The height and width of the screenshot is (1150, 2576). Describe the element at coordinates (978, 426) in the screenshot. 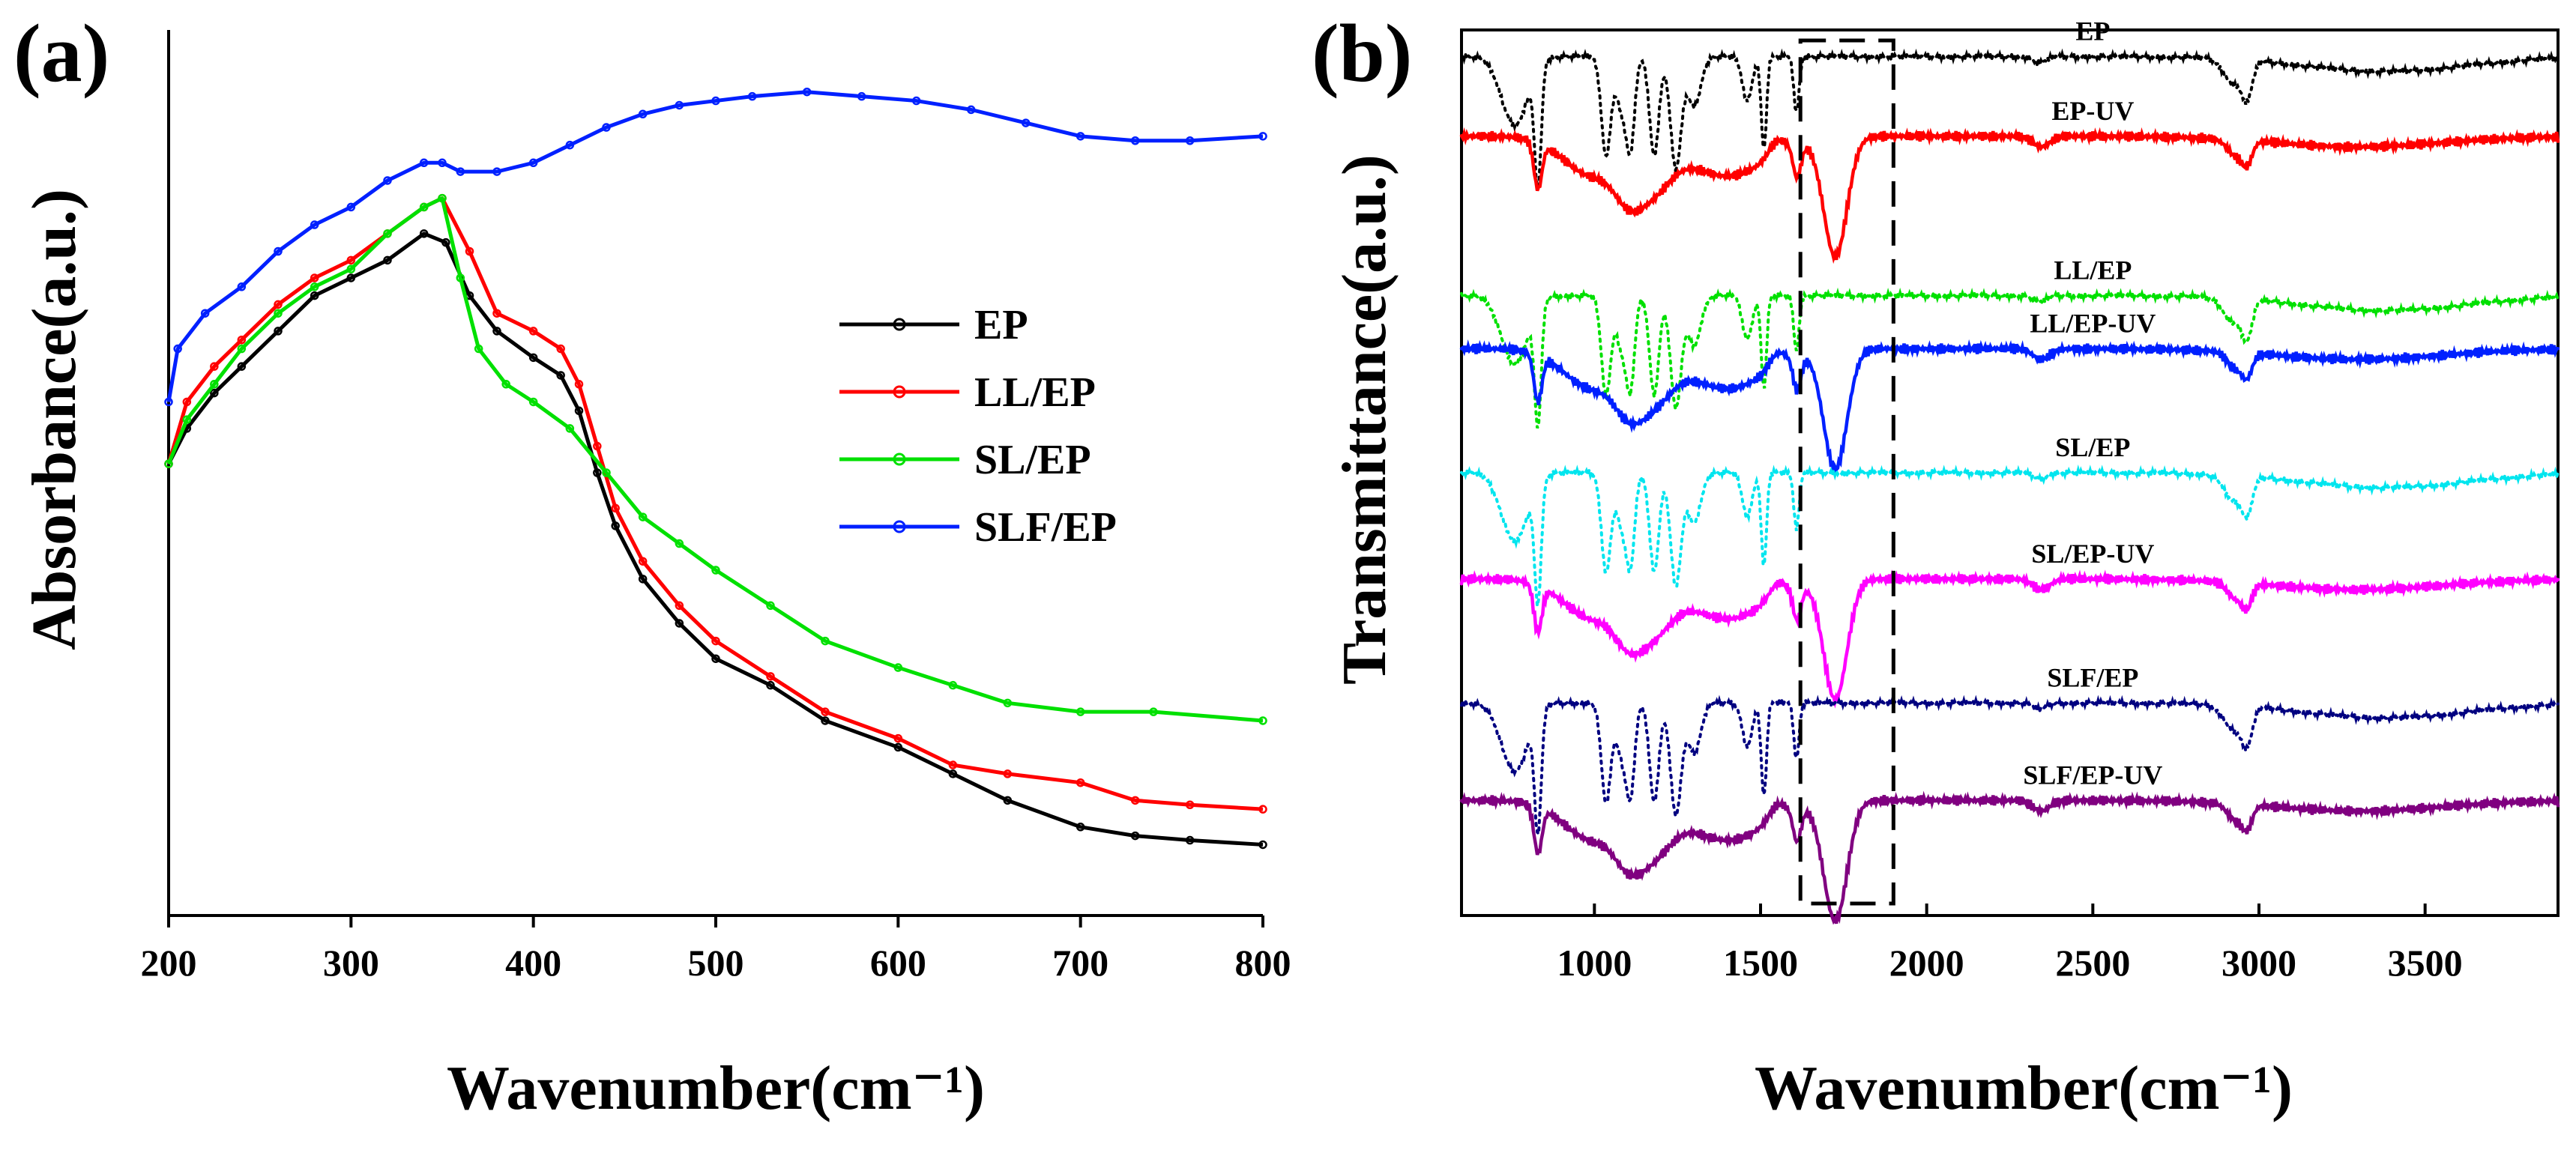

I see `panel-a-legend: EP LL/EP SL/EP SLF/EP` at that location.